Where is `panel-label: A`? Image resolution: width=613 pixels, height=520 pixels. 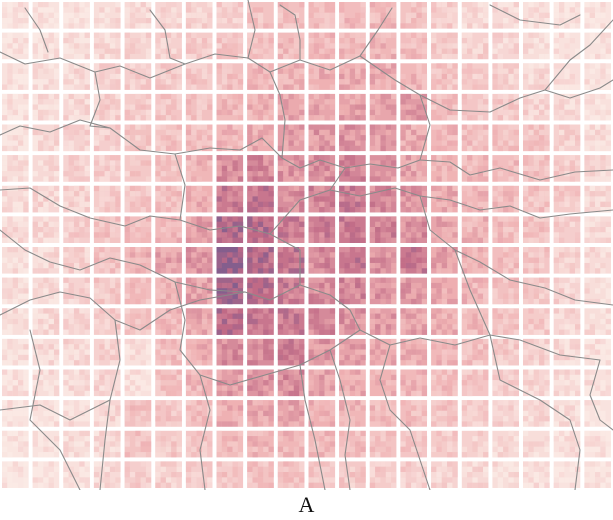 panel-label: A is located at coordinates (306, 504).